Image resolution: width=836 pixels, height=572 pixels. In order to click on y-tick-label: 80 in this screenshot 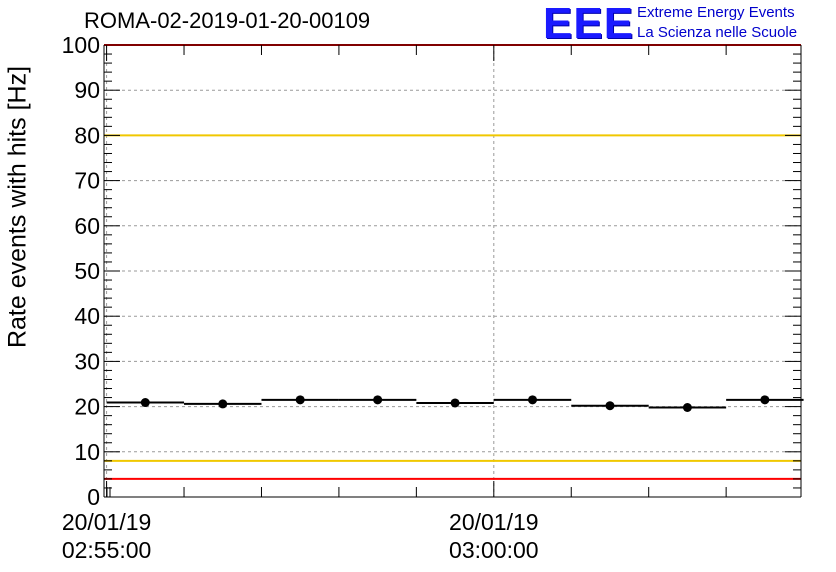, I will do `click(87, 135)`.